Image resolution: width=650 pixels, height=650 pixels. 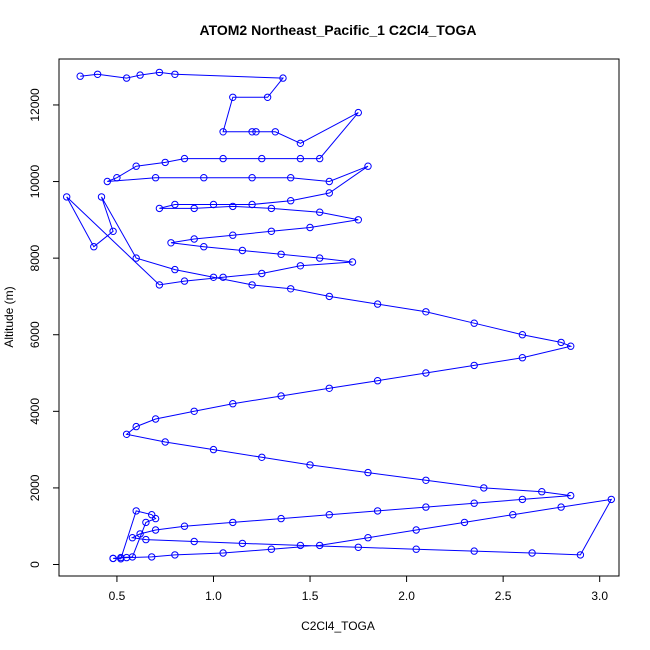 I want to click on y-tick-label: 2000, so click(x=35, y=487).